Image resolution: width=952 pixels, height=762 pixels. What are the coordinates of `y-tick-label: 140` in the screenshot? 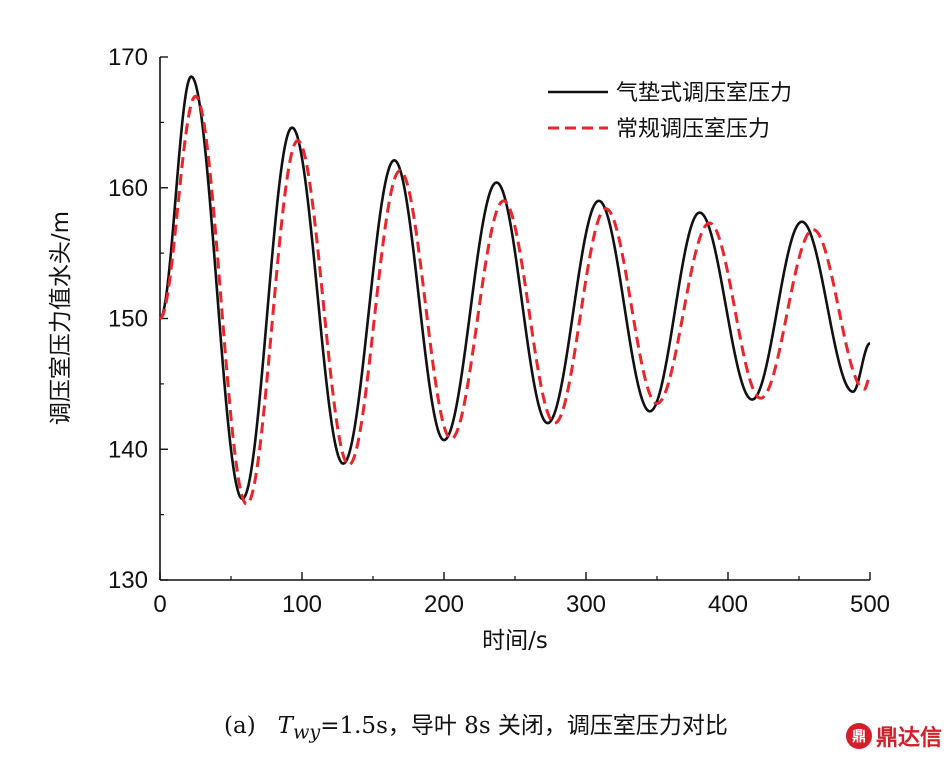 It's located at (128, 449).